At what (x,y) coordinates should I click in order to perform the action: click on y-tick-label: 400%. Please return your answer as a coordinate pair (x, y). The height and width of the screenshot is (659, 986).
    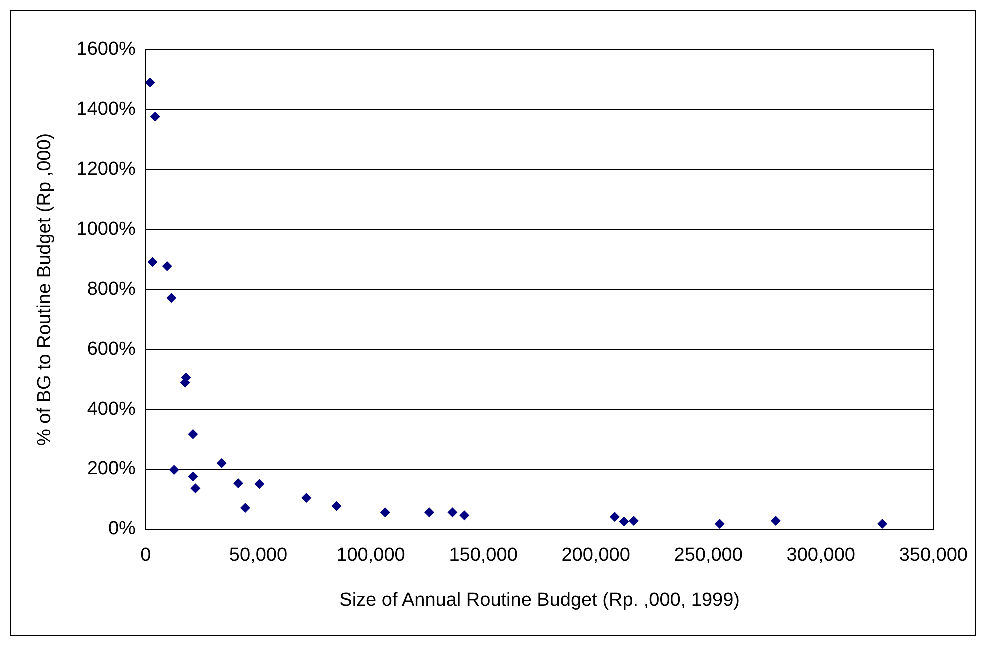
    Looking at the image, I should click on (111, 409).